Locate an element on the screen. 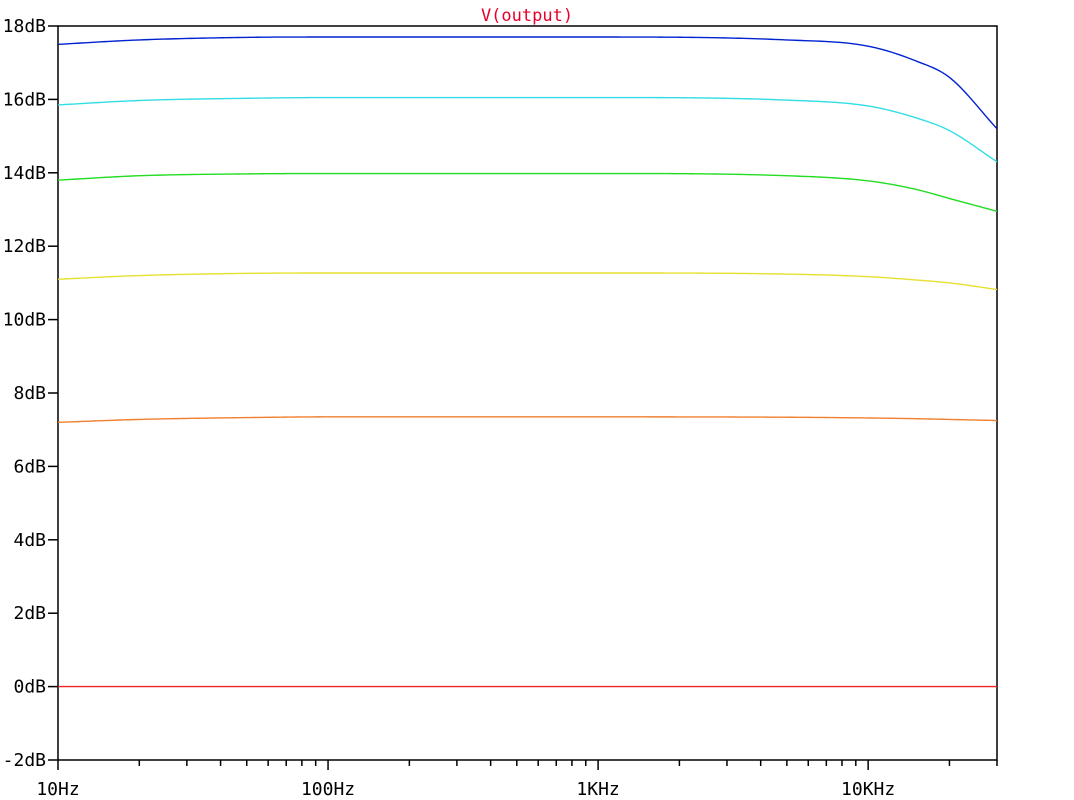 This screenshot has width=1074, height=800. y-tick-label: 10dB is located at coordinates (24, 320).